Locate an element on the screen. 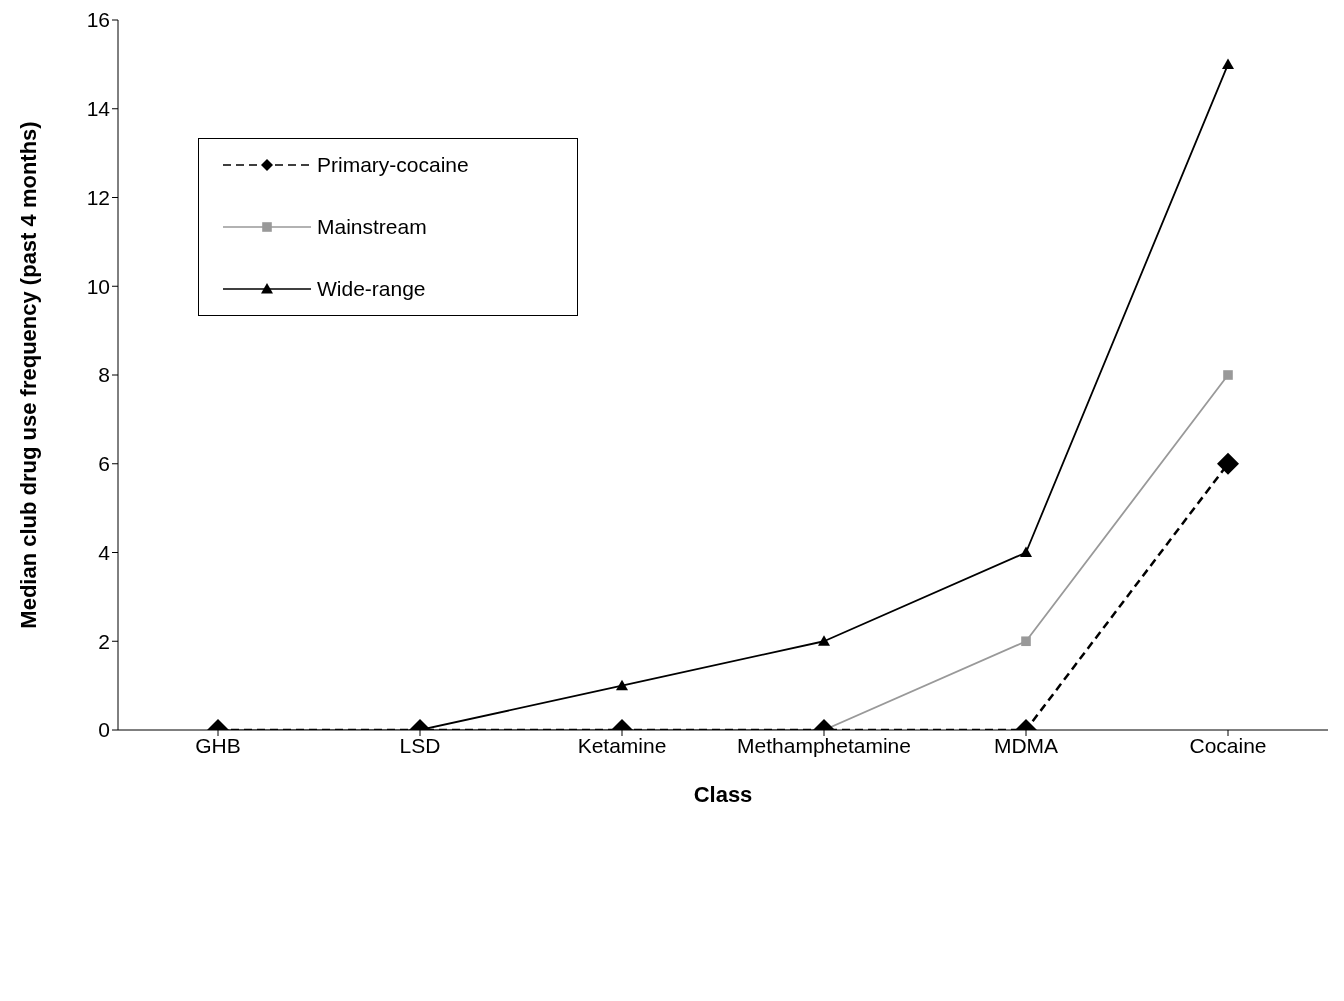 The image size is (1344, 1001). y-tick-label: 2 is located at coordinates (104, 641).